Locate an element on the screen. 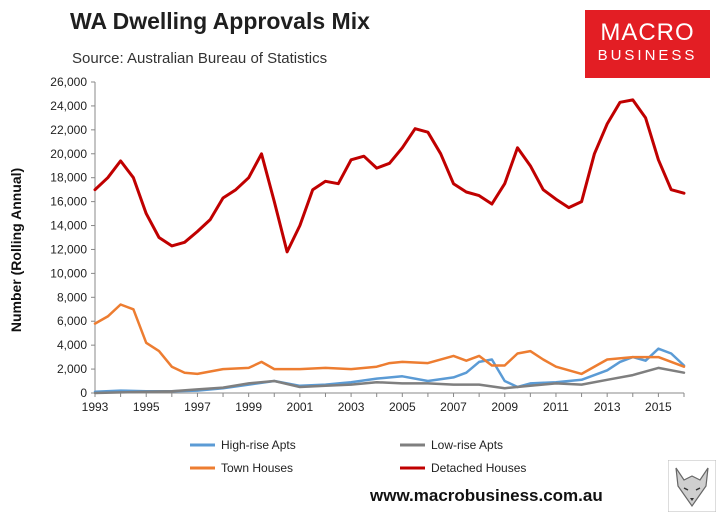 The width and height of the screenshot is (718, 513). website-url: www.macrobusiness.com.au is located at coordinates (486, 495).